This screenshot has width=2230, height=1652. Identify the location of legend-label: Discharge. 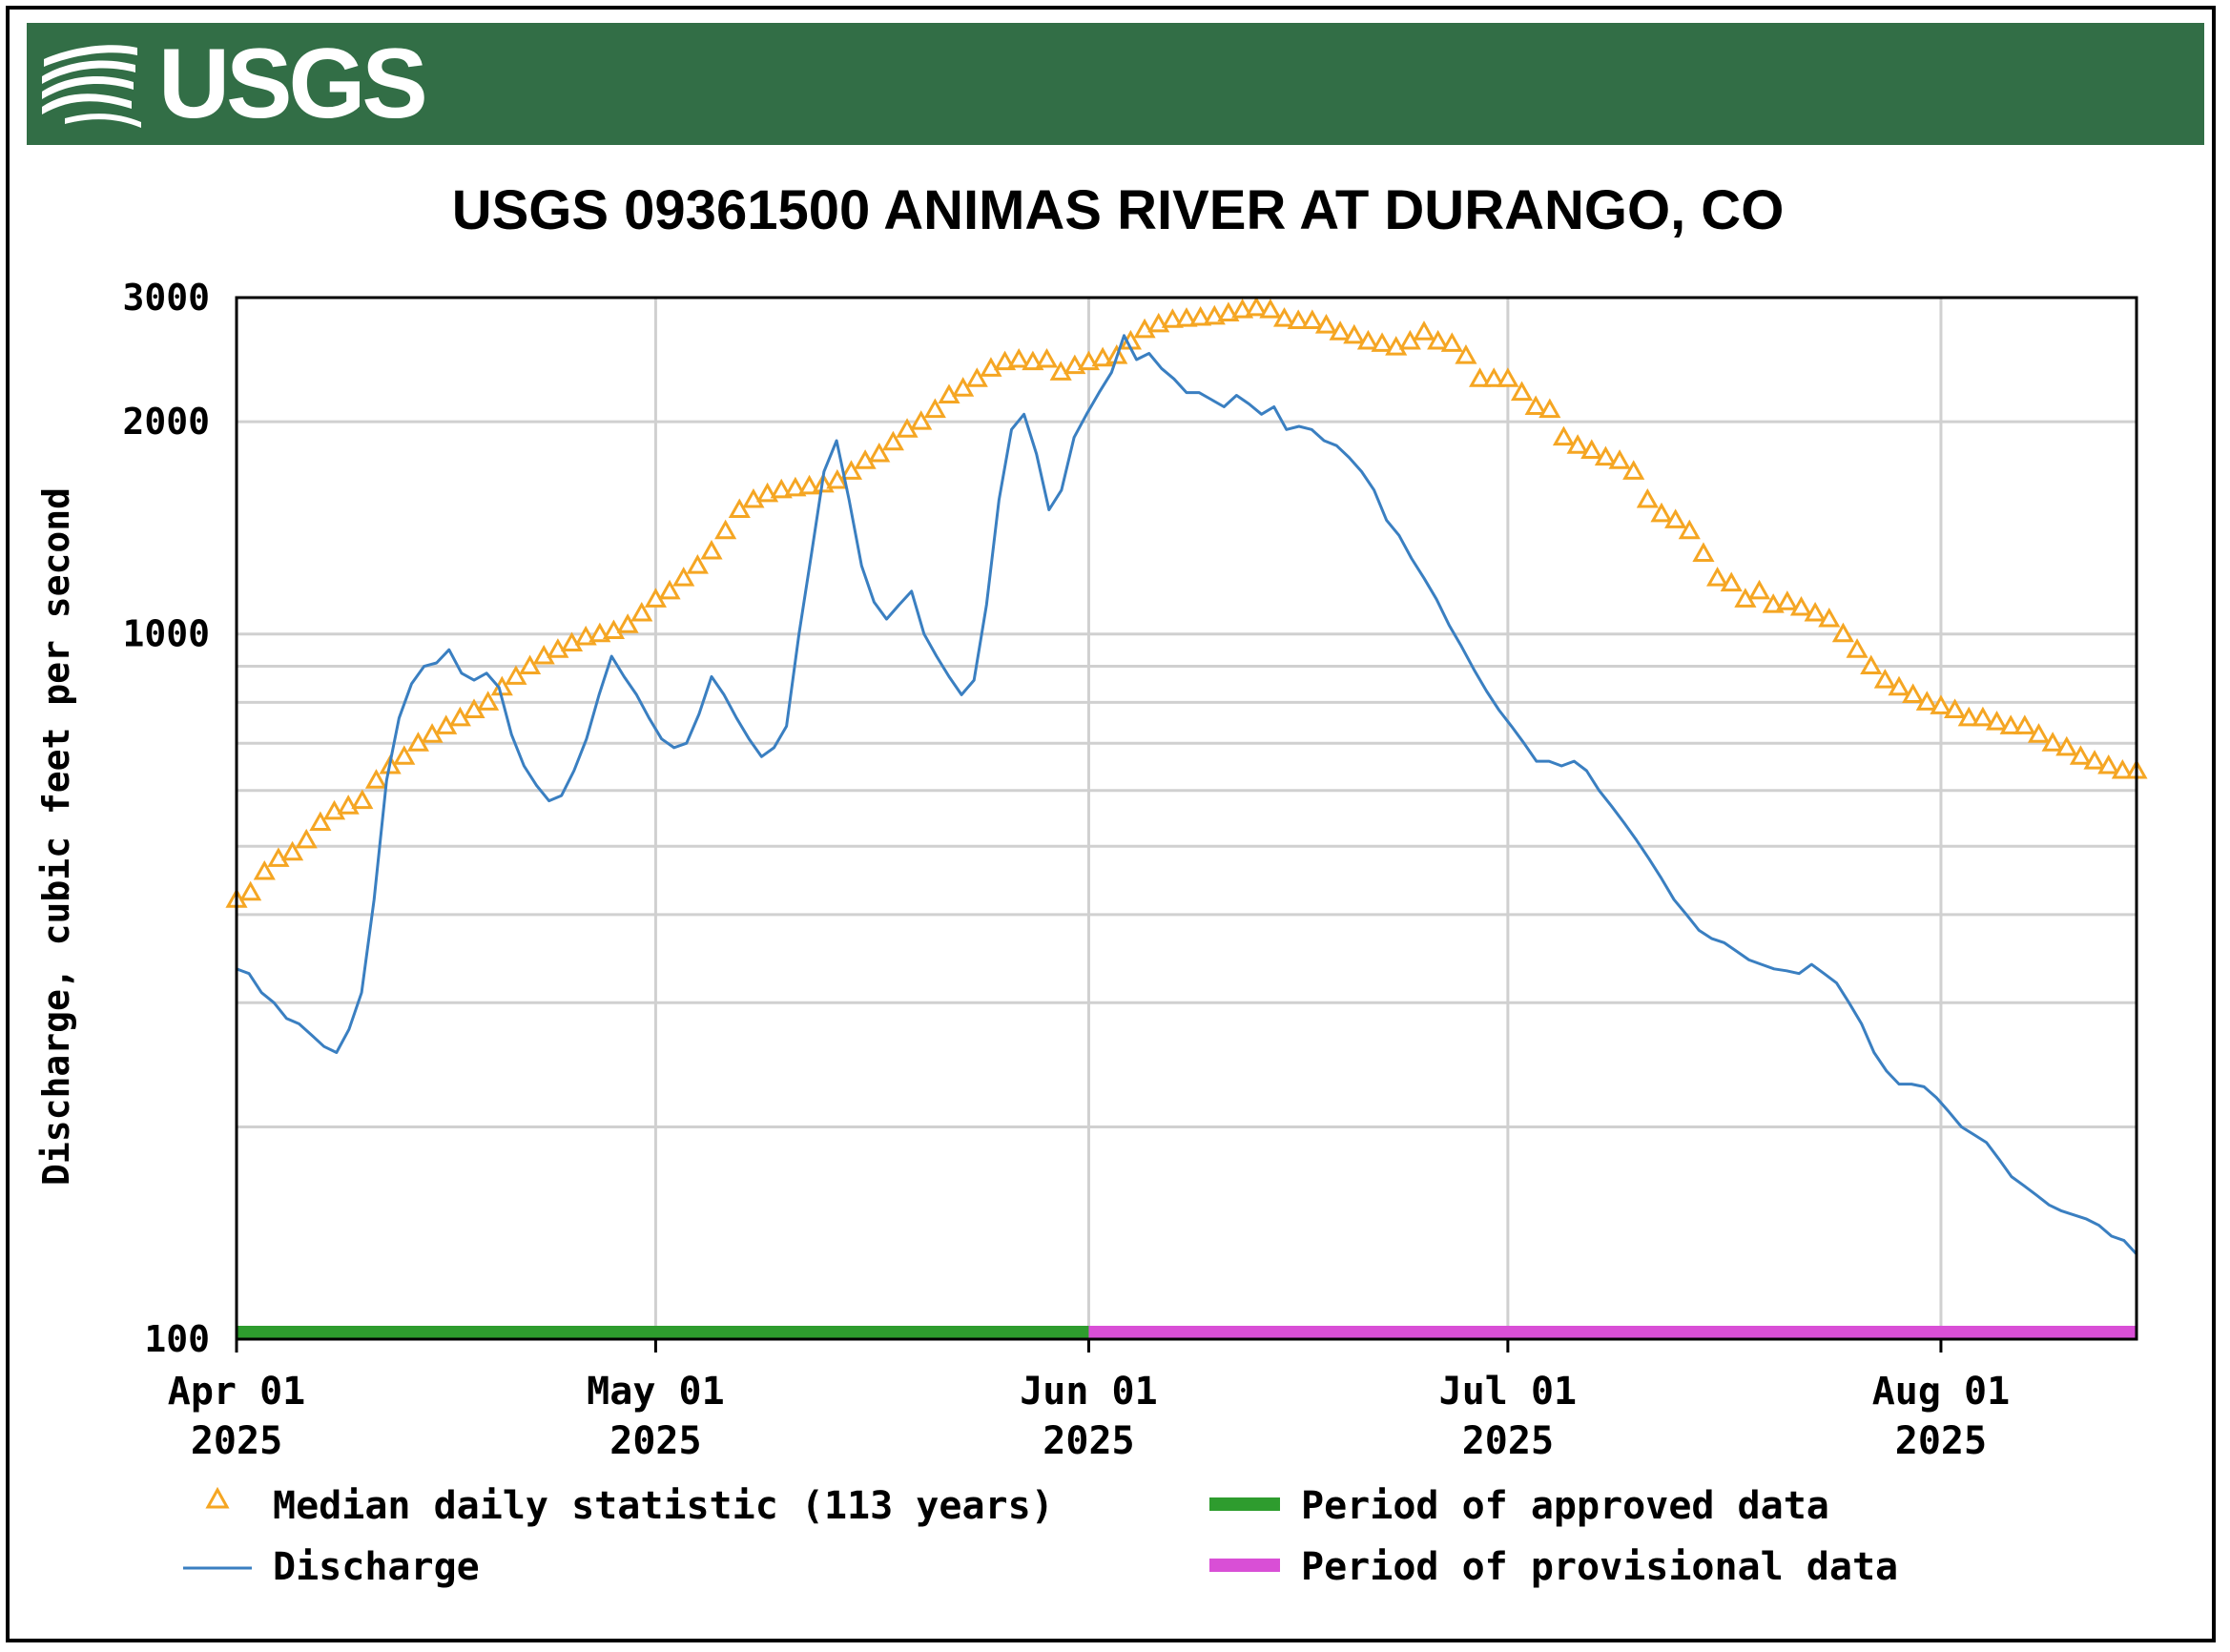
(377, 1567).